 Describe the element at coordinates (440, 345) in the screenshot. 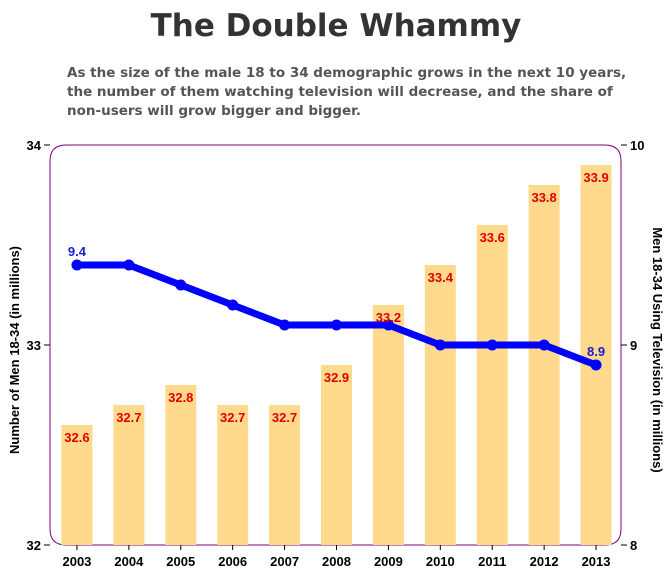

I see `point-2010` at that location.